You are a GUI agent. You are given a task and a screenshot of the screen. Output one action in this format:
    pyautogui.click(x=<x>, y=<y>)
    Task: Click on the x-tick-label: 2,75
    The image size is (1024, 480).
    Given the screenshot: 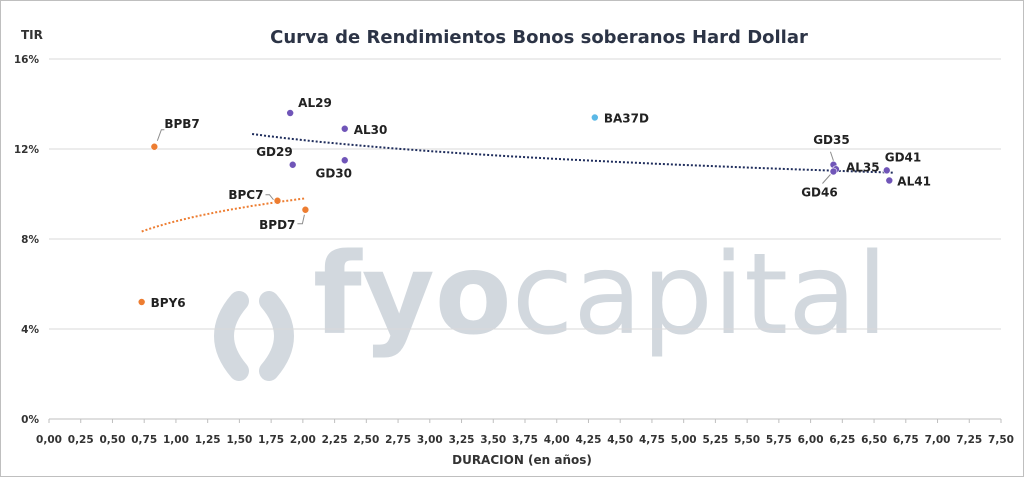 What is the action you would take?
    pyautogui.click(x=398, y=440)
    